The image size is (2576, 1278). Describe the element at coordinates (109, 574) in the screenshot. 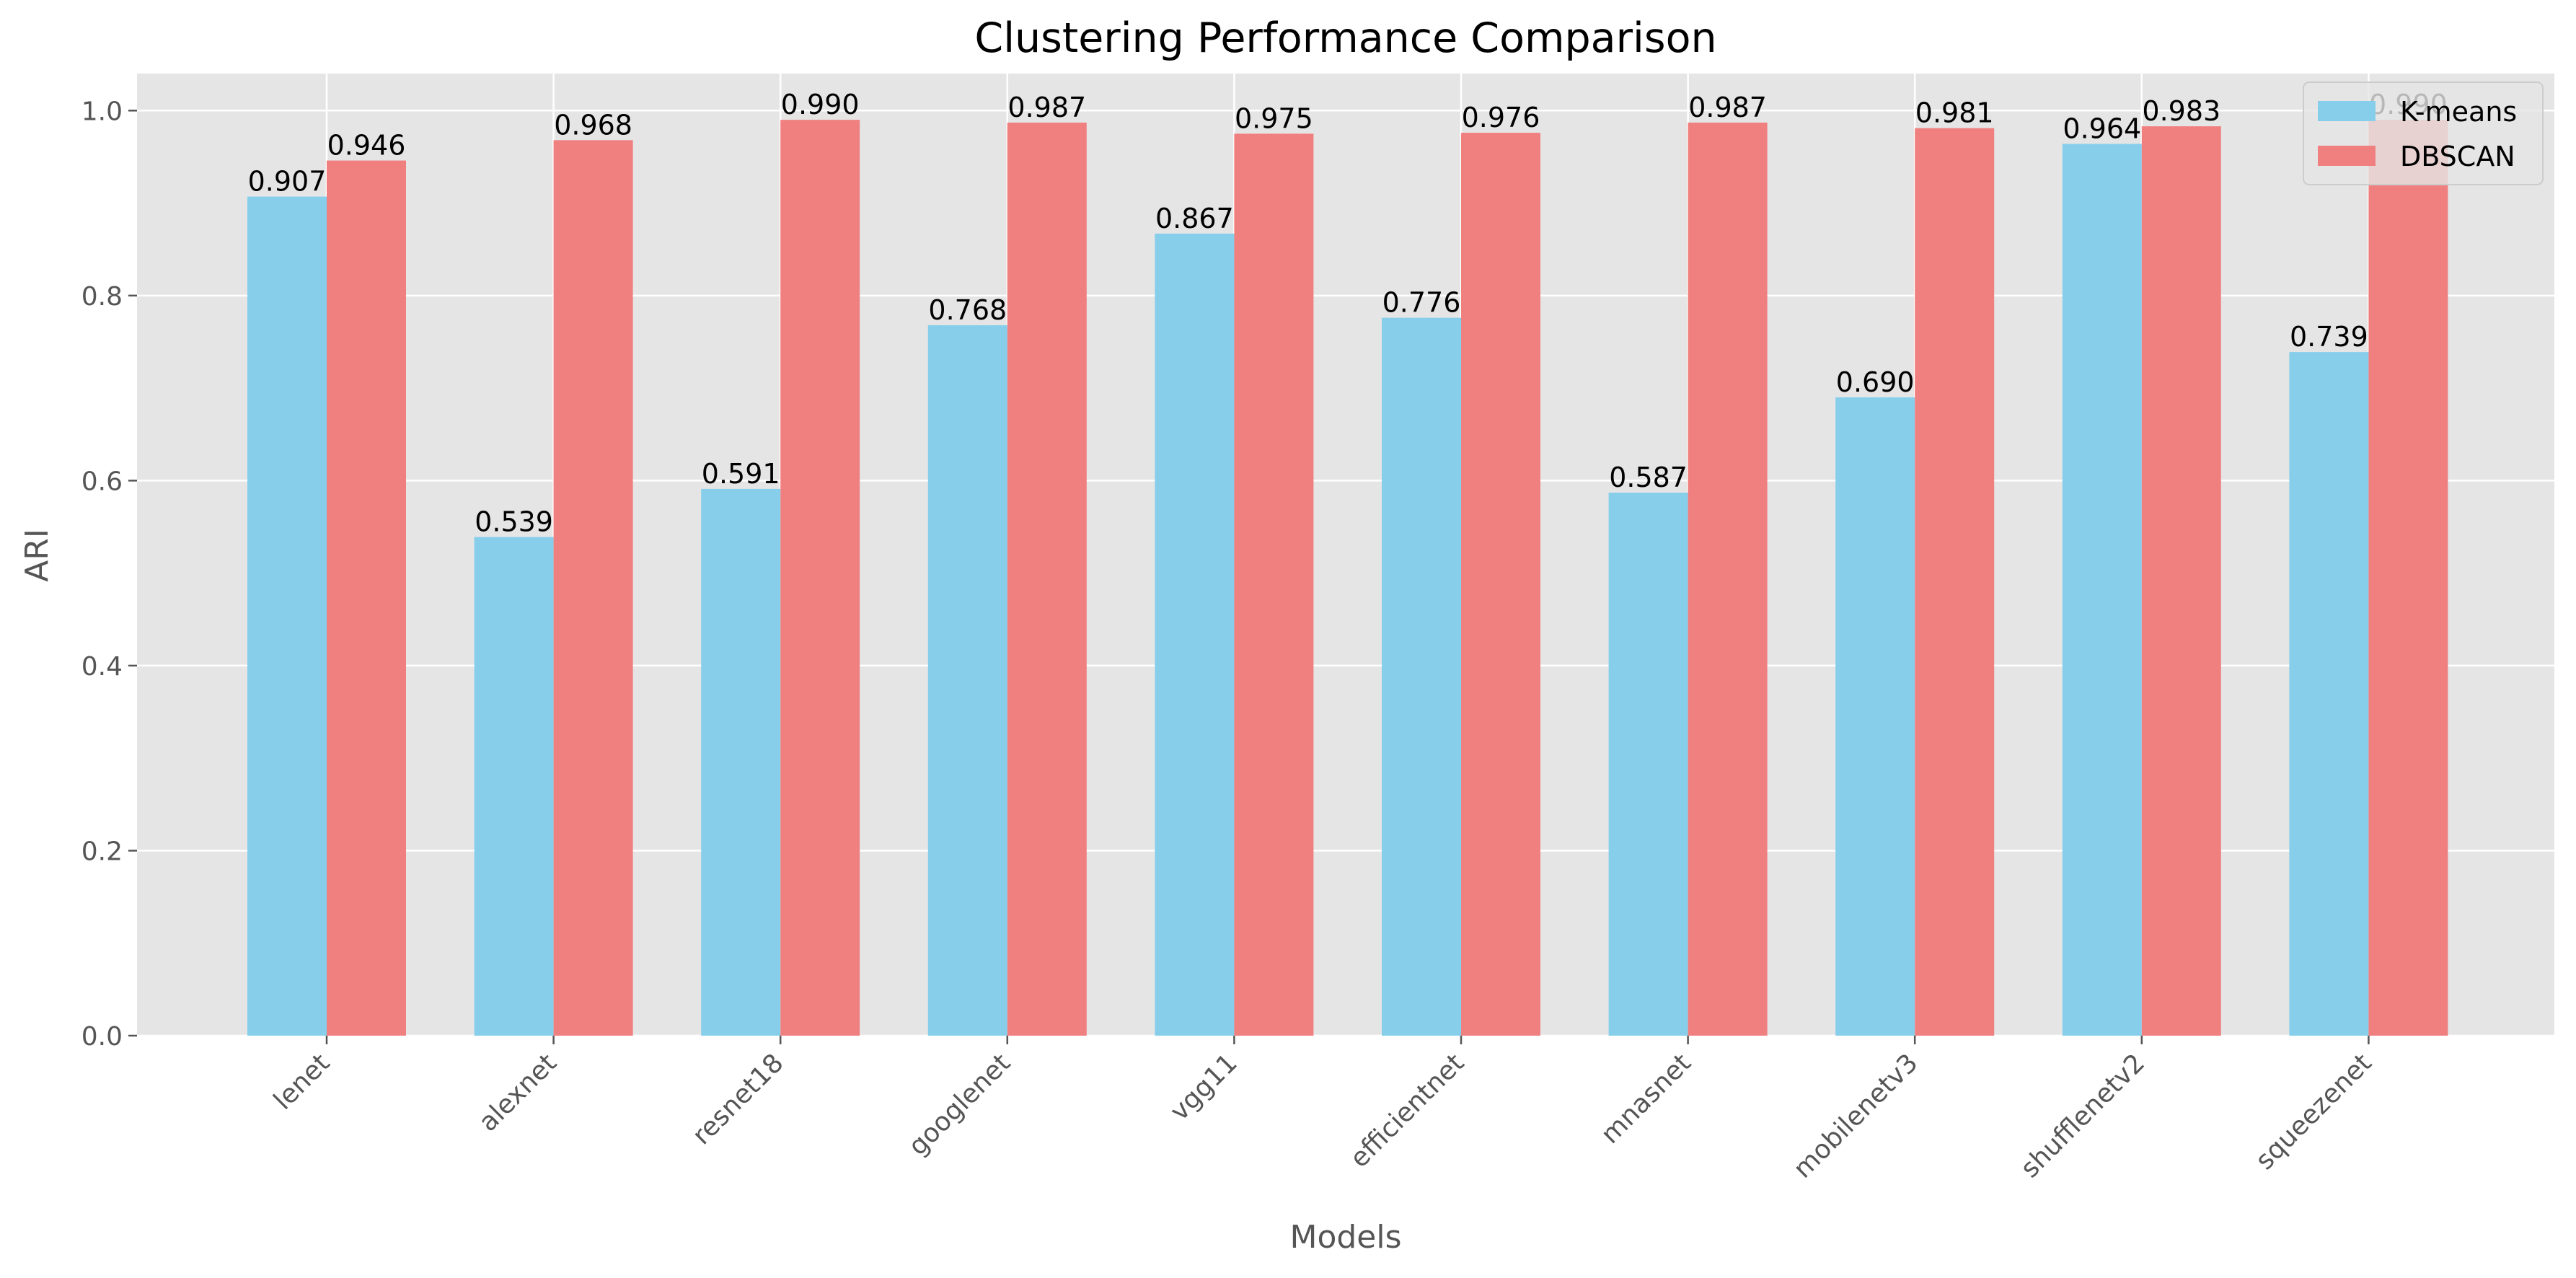

I see `y-axis-ticks: 0.0 0.2 0.4 0.6 0.8 1.0` at that location.